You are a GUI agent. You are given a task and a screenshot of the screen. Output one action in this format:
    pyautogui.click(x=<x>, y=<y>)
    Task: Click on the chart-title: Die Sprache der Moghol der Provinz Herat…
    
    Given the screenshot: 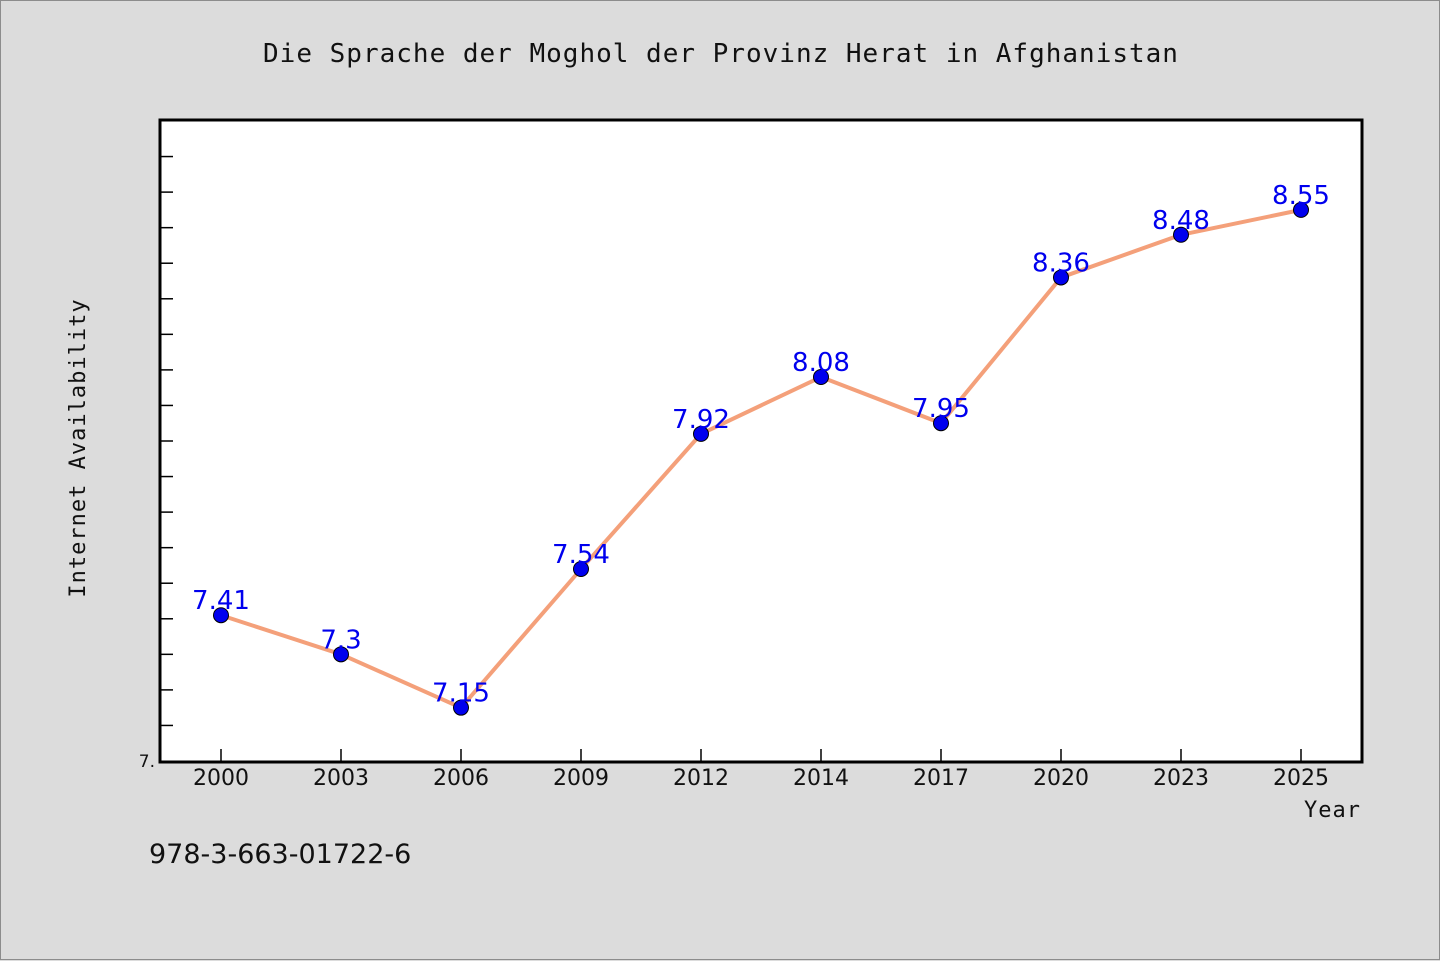 What is the action you would take?
    pyautogui.click(x=721, y=54)
    